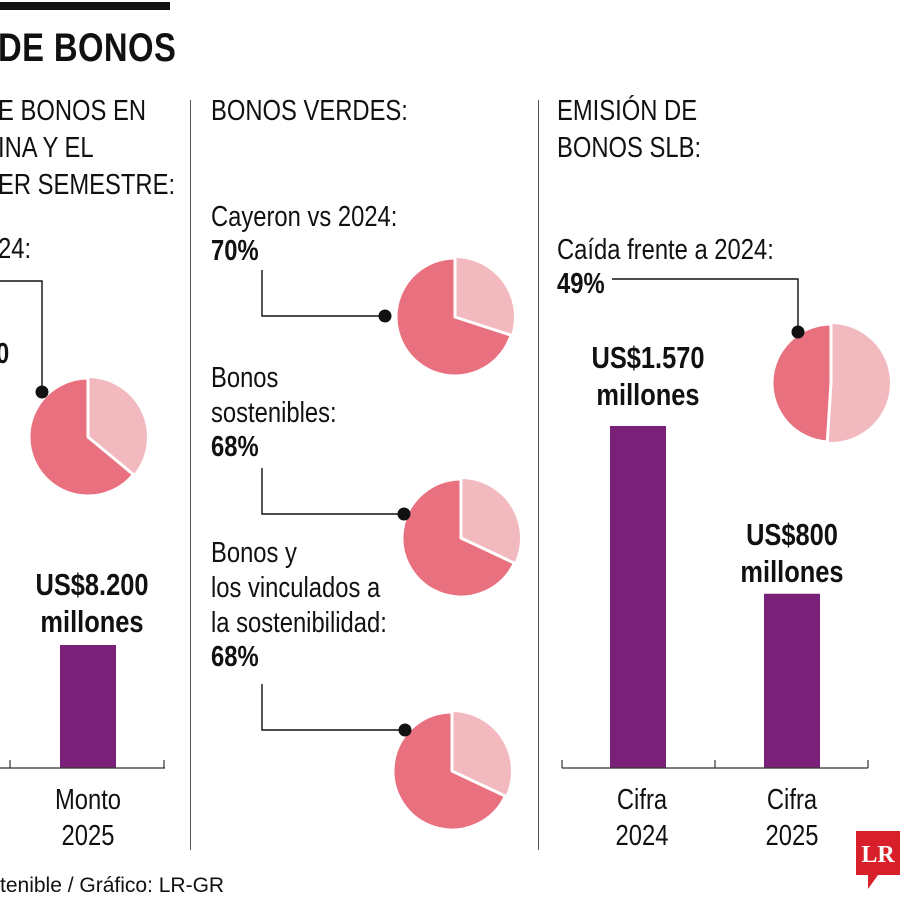  Describe the element at coordinates (88, 706) in the screenshot. I see `panel1-bar` at that location.